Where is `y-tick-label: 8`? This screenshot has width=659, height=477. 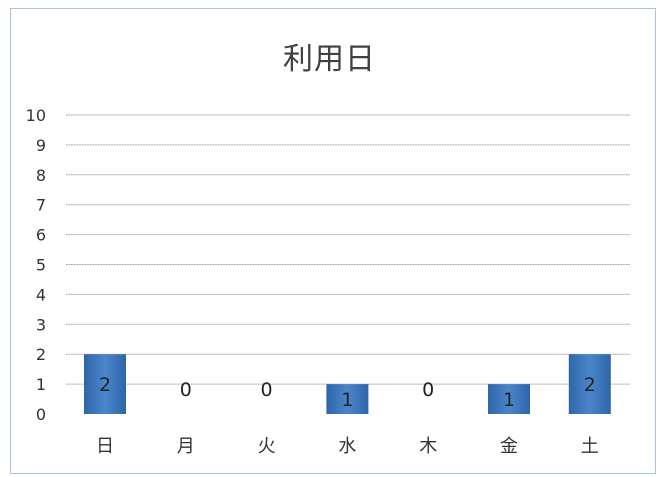
y-tick-label: 8 is located at coordinates (41, 175).